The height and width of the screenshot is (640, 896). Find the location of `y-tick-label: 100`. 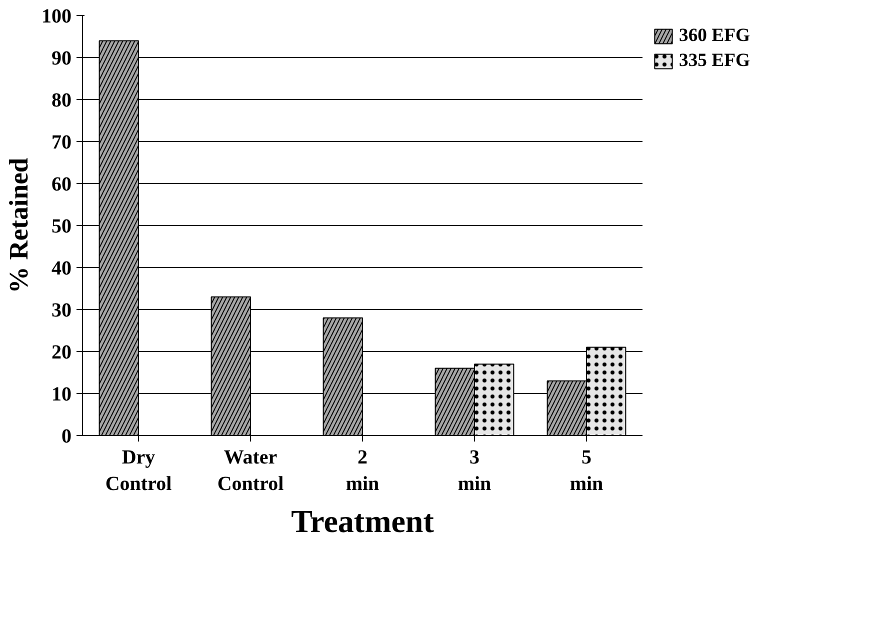

y-tick-label: 100 is located at coordinates (57, 17).